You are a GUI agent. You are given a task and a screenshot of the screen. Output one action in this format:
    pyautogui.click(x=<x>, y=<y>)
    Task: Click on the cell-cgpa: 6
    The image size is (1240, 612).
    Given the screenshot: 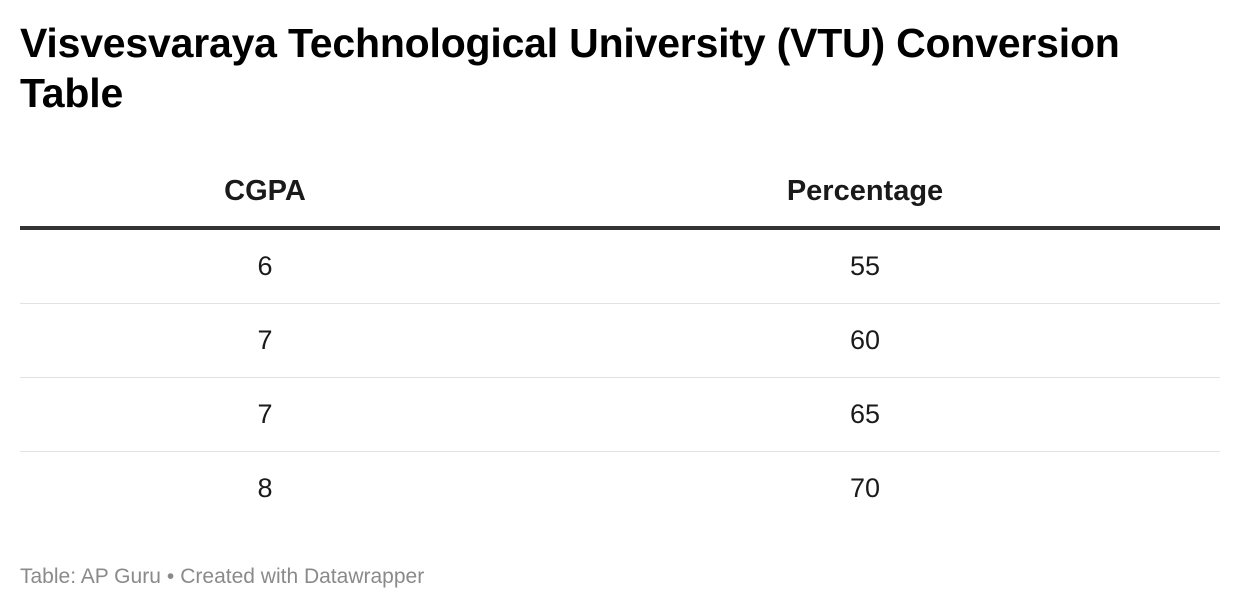 What is the action you would take?
    pyautogui.click(x=265, y=266)
    